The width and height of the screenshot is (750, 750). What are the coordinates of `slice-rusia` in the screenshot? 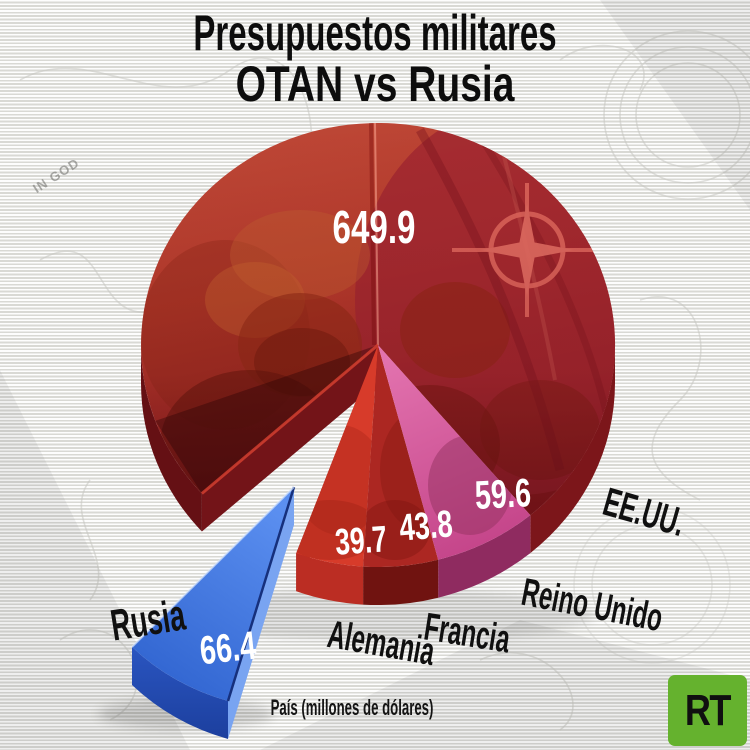 It's located at (213, 612).